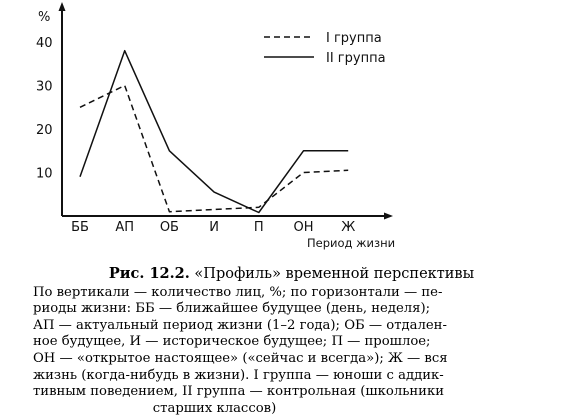 The height and width of the screenshot is (417, 583). I want to click on y-tick-label: 20, so click(44, 130).